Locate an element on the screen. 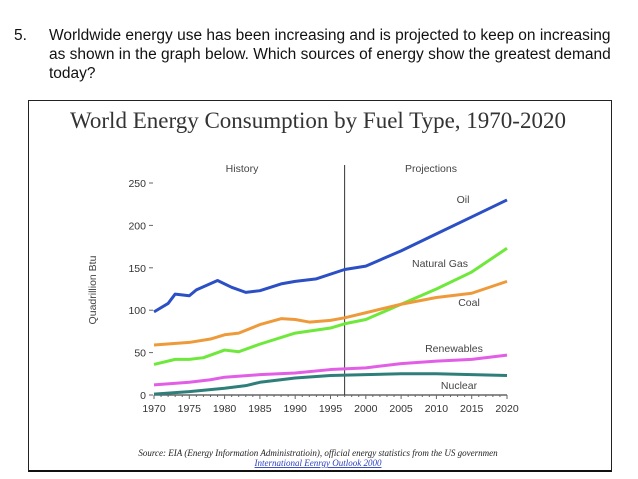 This screenshot has height=479, width=638. y-tick-label: 100 is located at coordinates (137, 311).